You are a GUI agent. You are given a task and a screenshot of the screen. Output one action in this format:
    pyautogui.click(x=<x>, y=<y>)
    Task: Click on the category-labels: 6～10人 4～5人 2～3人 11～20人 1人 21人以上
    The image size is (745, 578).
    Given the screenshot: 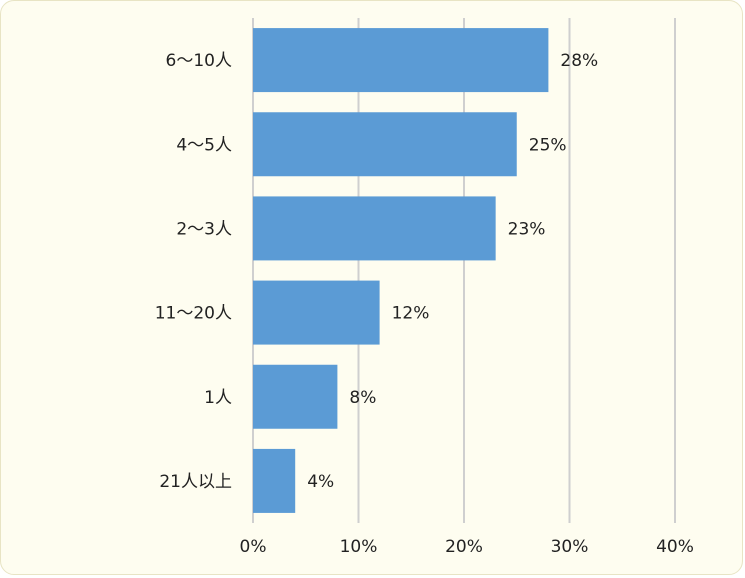 What is the action you would take?
    pyautogui.click(x=193, y=271)
    